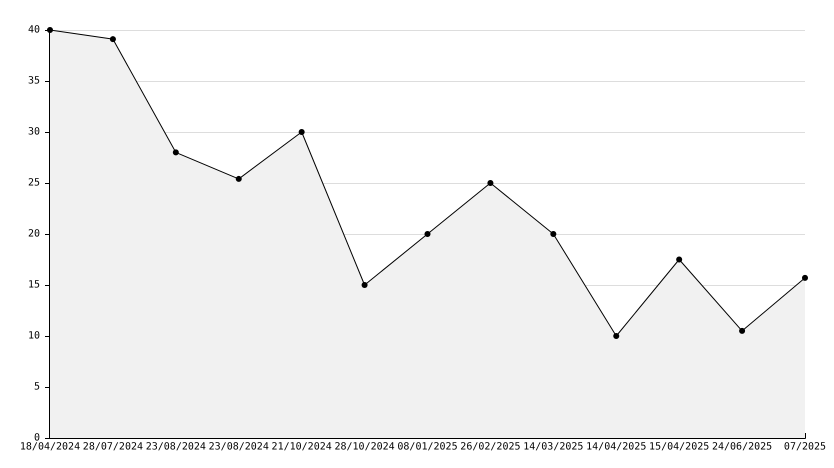 This screenshot has width=834, height=468. What do you see at coordinates (34, 285) in the screenshot?
I see `y-tick-label: 15` at bounding box center [34, 285].